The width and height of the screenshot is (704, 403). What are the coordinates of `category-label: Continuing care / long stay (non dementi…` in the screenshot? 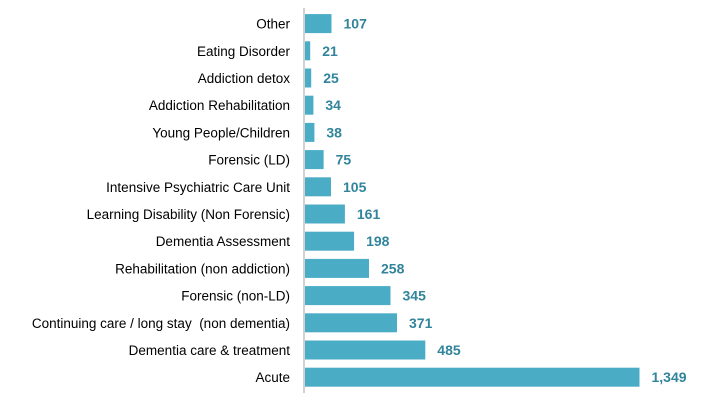 It's located at (161, 323).